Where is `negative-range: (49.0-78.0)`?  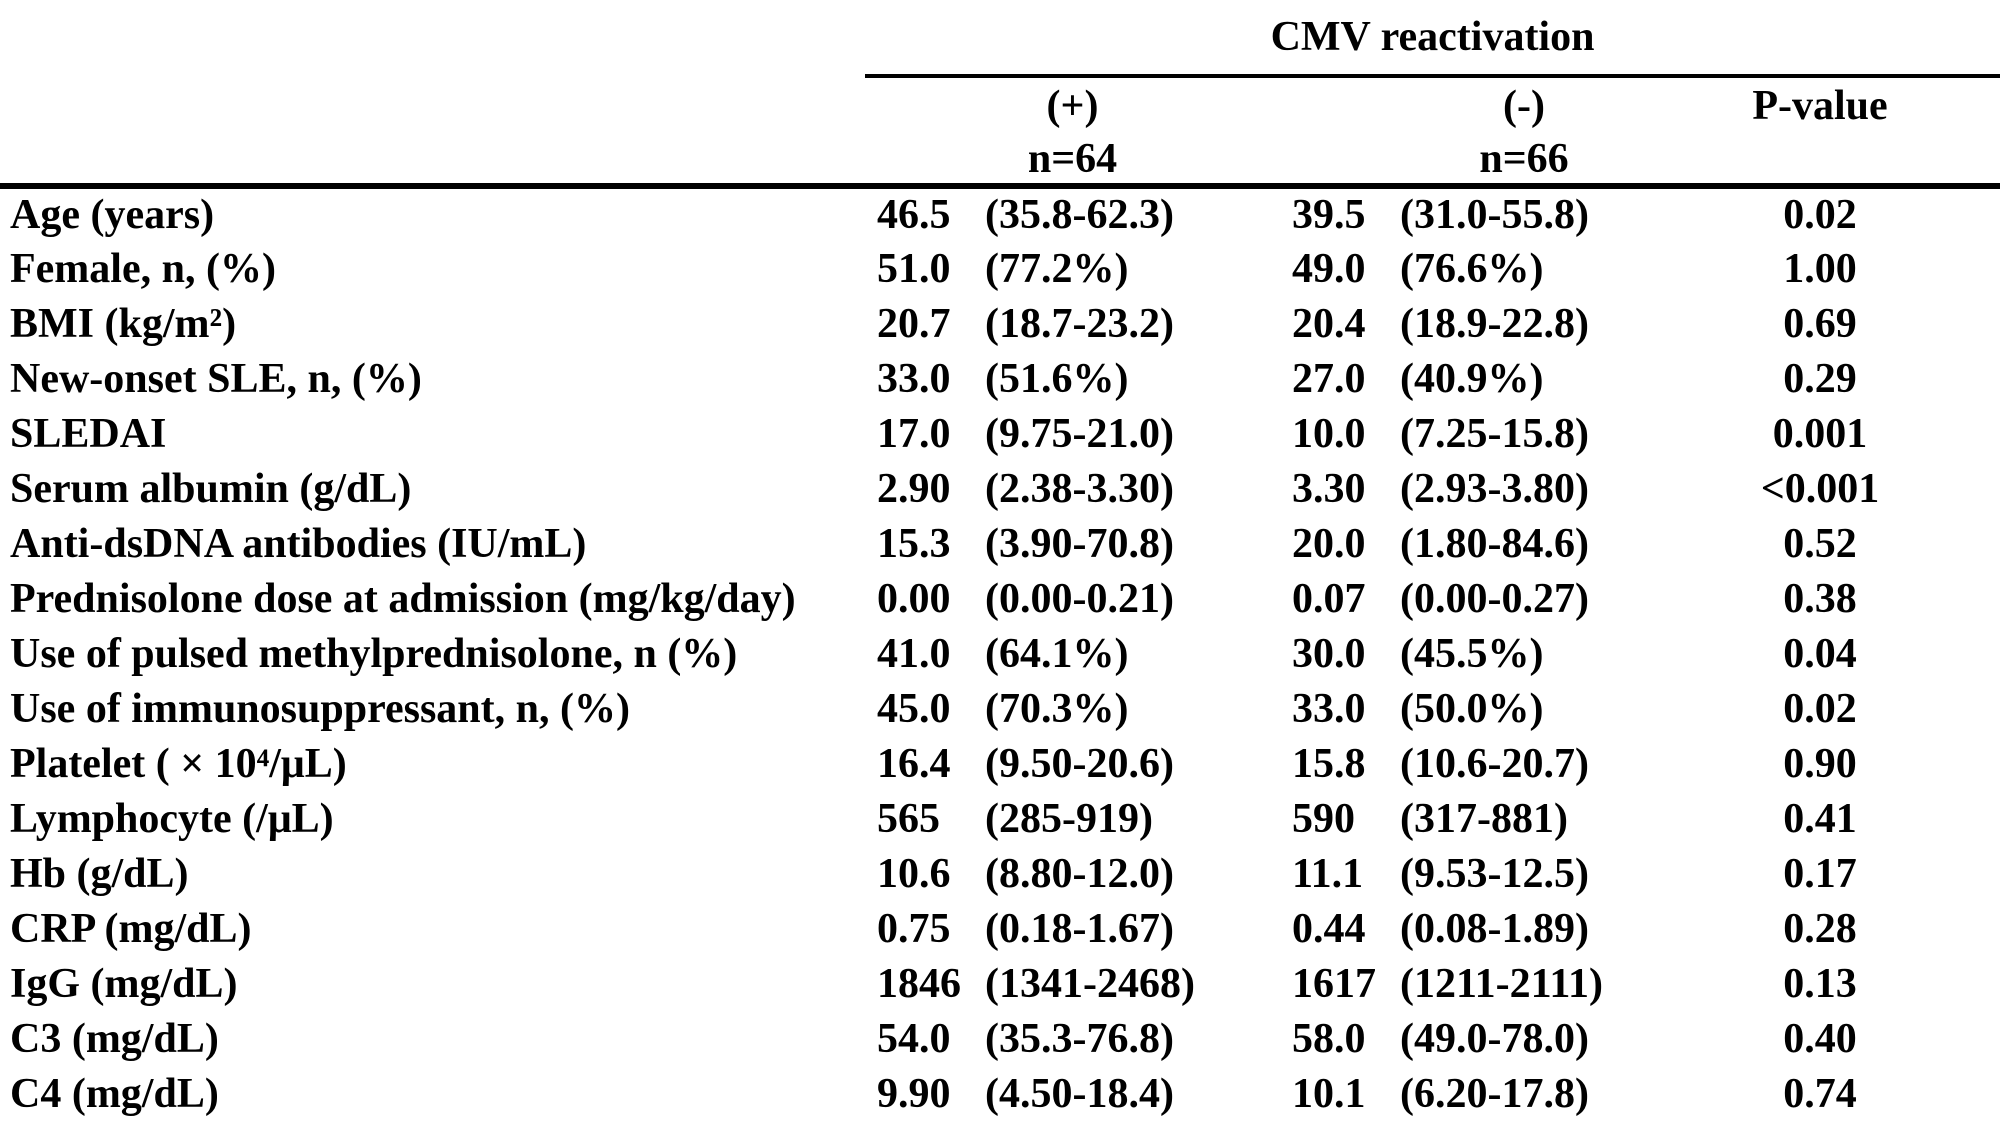
negative-range: (49.0-78.0) is located at coordinates (1494, 1038).